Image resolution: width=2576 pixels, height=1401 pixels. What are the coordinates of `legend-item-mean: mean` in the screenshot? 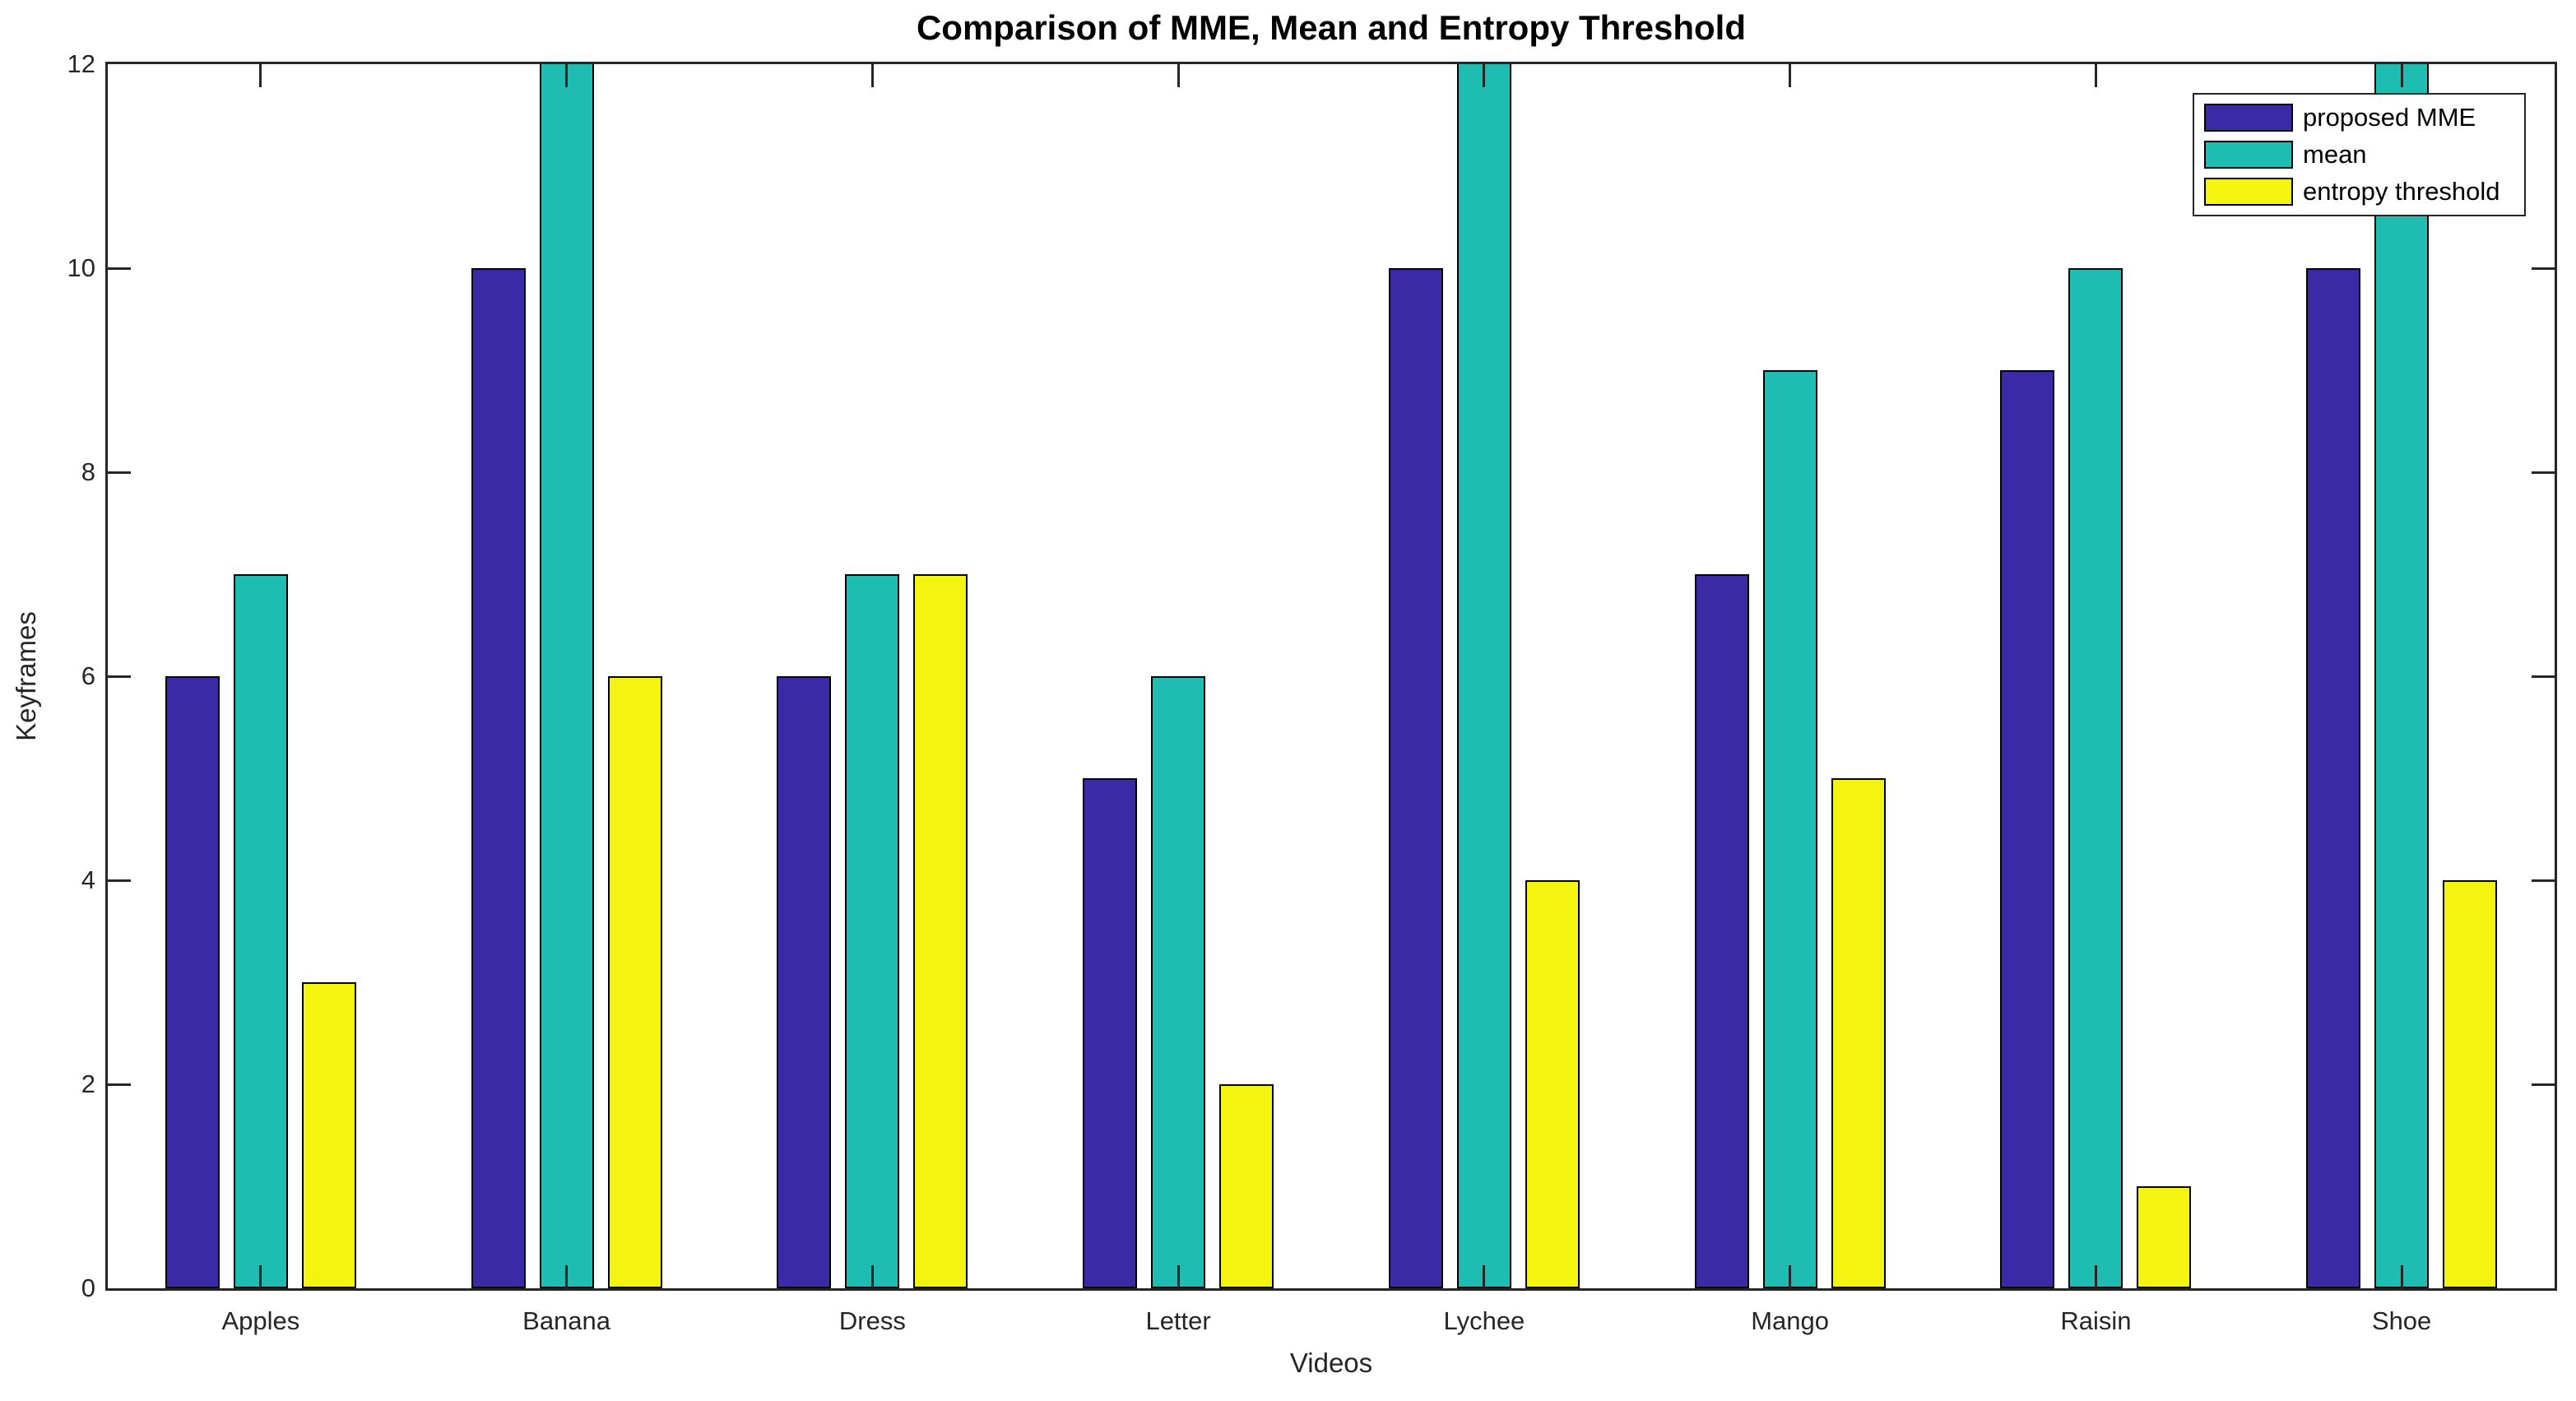 It's located at (2364, 154).